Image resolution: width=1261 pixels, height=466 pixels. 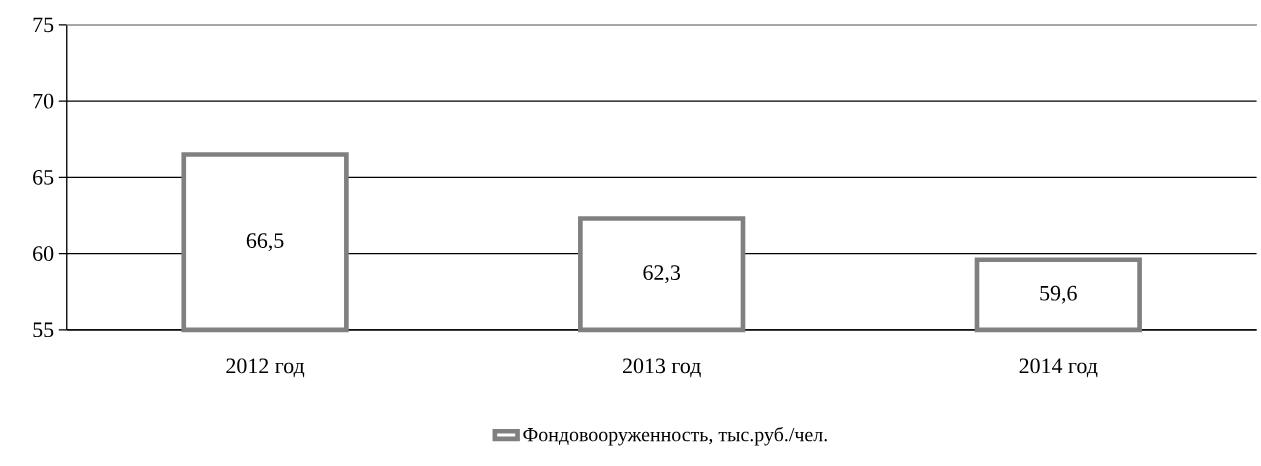 I want to click on data-label: 59,6, so click(x=1058, y=294).